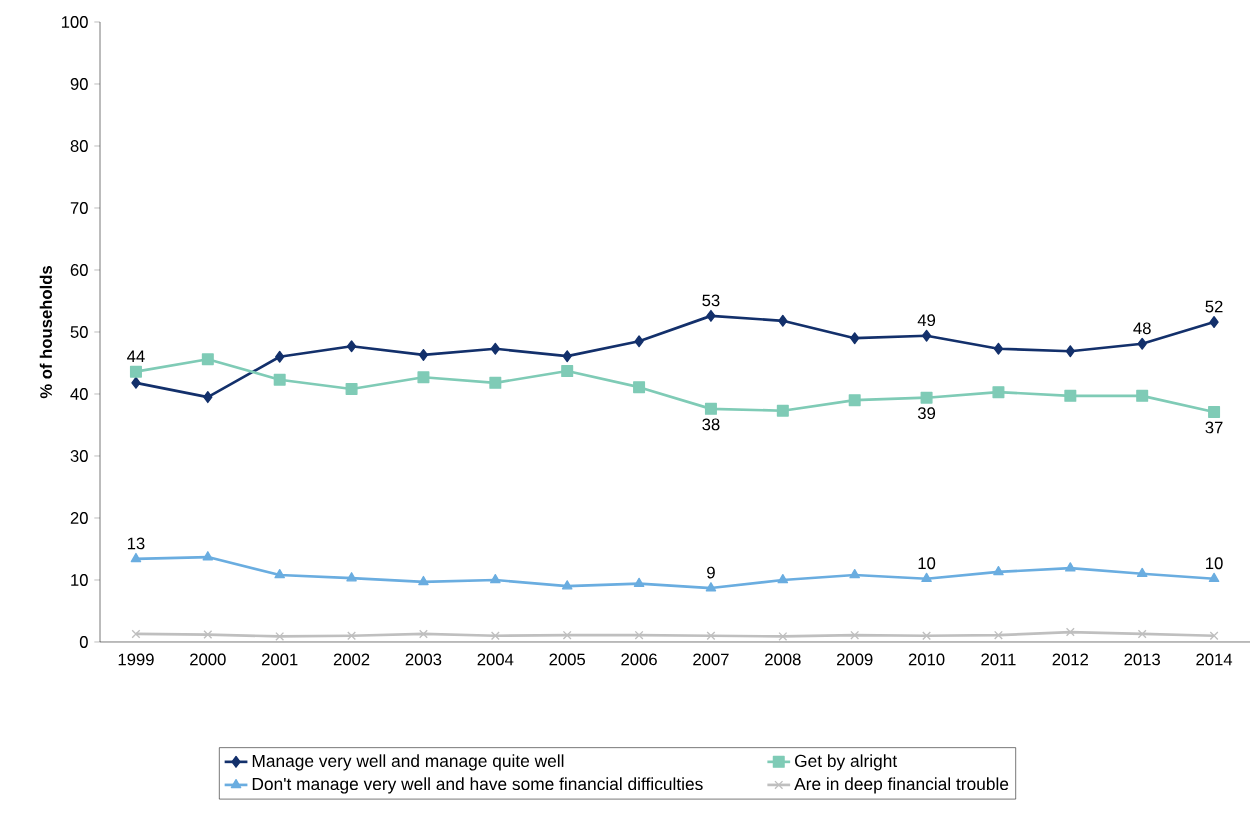 This screenshot has height=823, width=1259. What do you see at coordinates (567, 659) in the screenshot?
I see `x-tick-label: 2005` at bounding box center [567, 659].